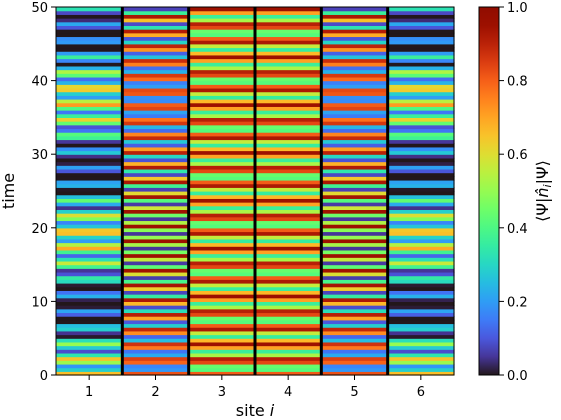 Image resolution: width=561 pixels, height=420 pixels. I want to click on x-tick-label: 5, so click(354, 392).